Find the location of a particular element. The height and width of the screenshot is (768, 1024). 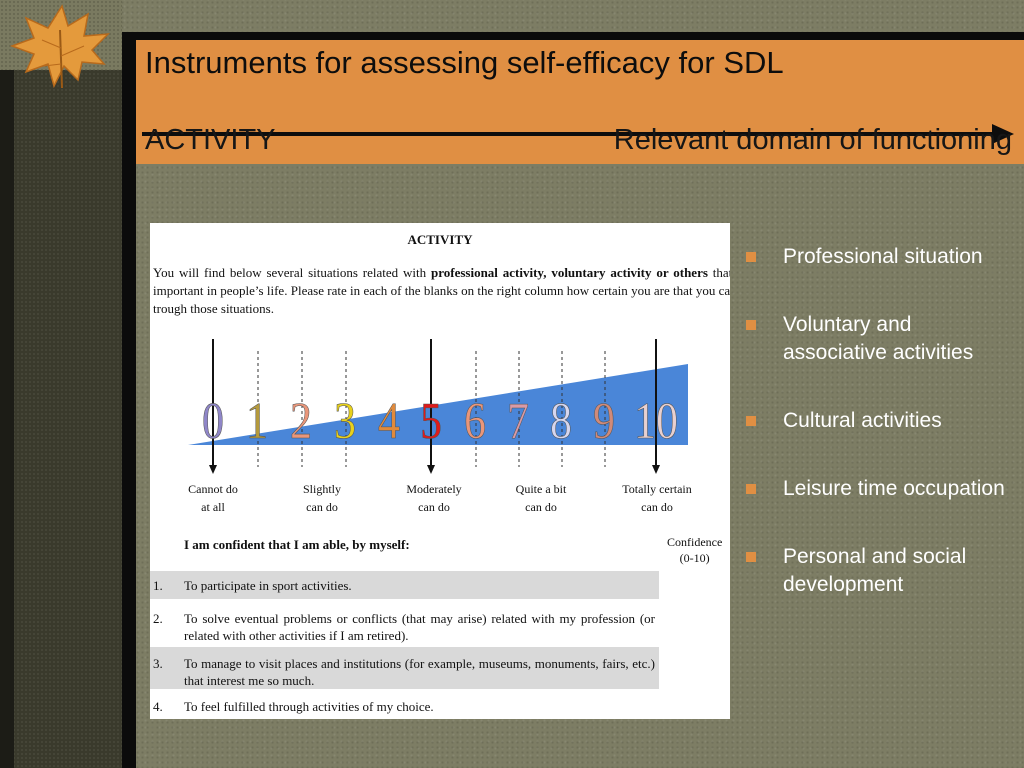

autumn-leaf-icon is located at coordinates (59, 46).